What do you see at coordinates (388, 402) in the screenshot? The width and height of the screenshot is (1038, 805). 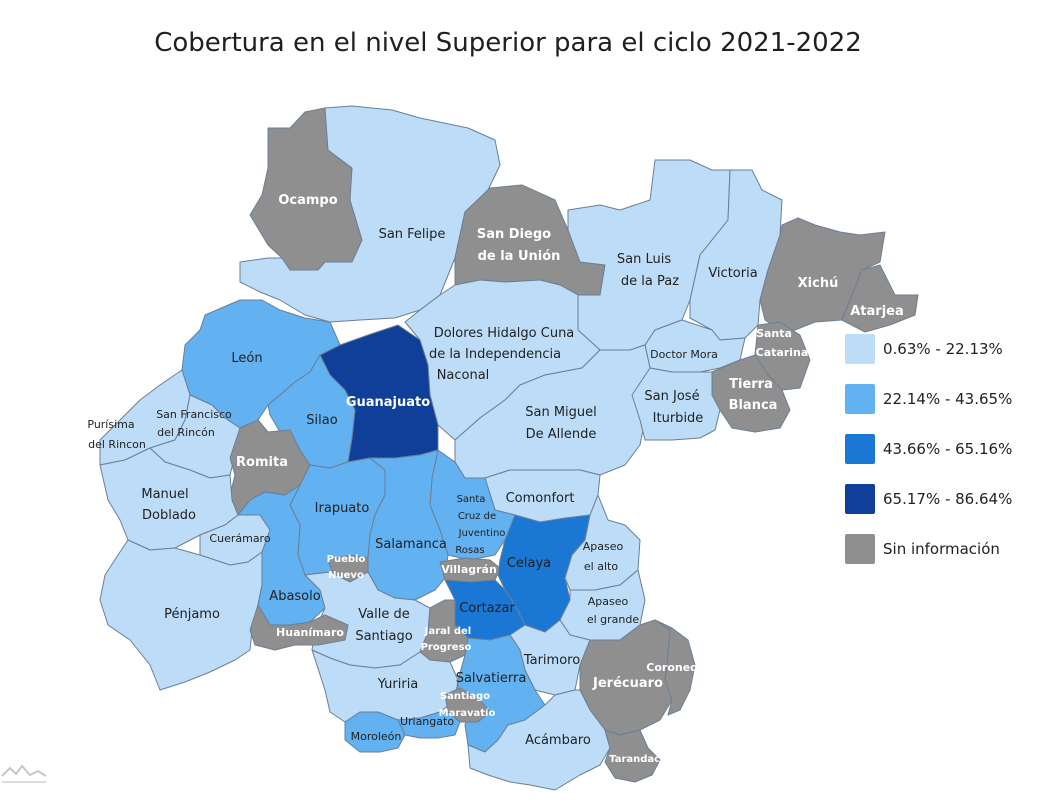 I see `label-guanajuato: Guanajuato` at bounding box center [388, 402].